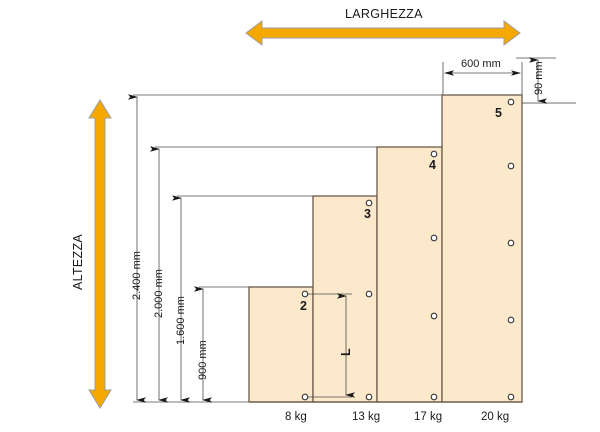 Image resolution: width=600 pixels, height=432 pixels. I want to click on inner-L-dimension, so click(331, 345).